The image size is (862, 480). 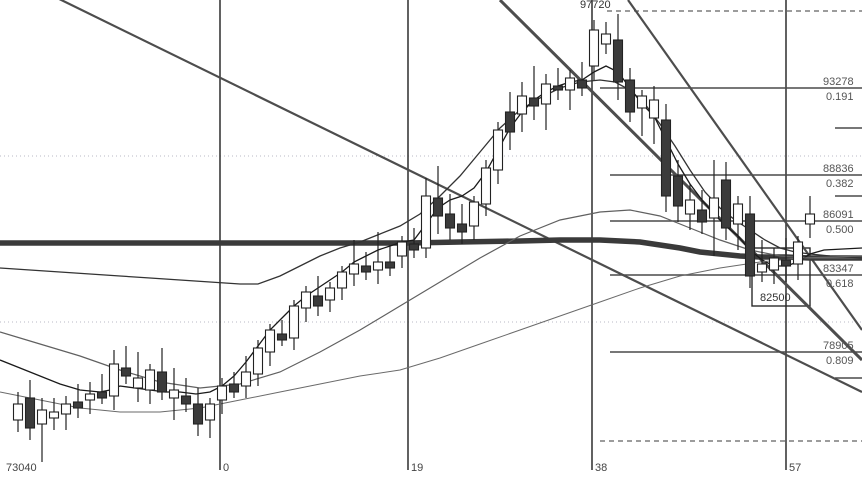 What do you see at coordinates (840, 184) in the screenshot?
I see `fib-ratio-0382: 0.382` at bounding box center [840, 184].